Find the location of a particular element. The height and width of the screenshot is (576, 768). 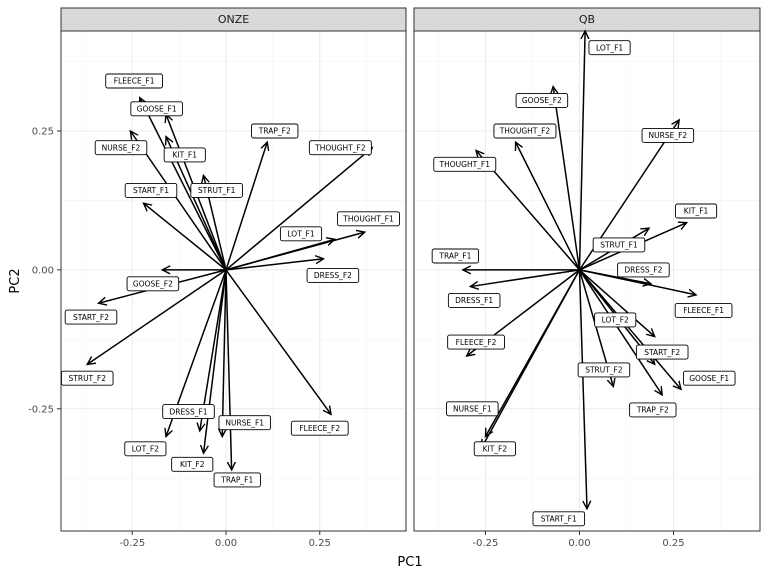

y-tick-label: -0.25 is located at coordinates (41, 409).